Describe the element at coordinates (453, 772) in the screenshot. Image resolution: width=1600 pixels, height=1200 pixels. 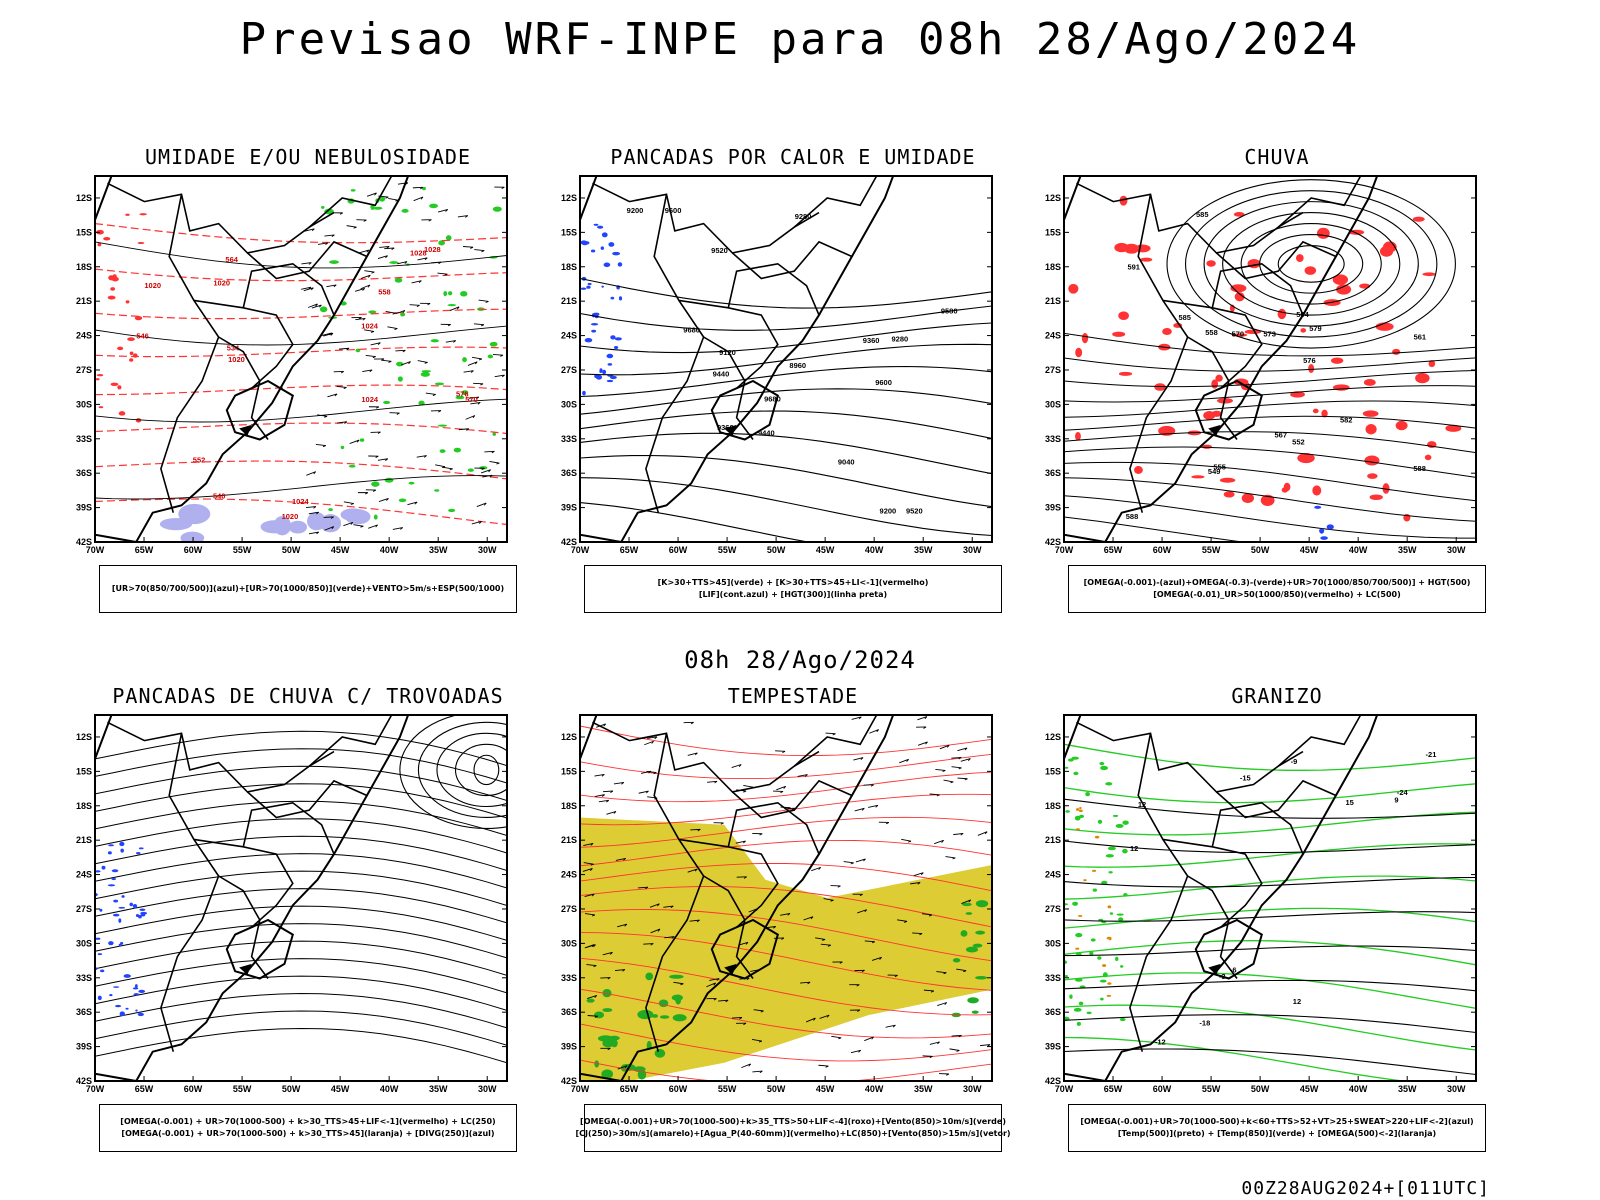
I see `streamline-circulation` at that location.